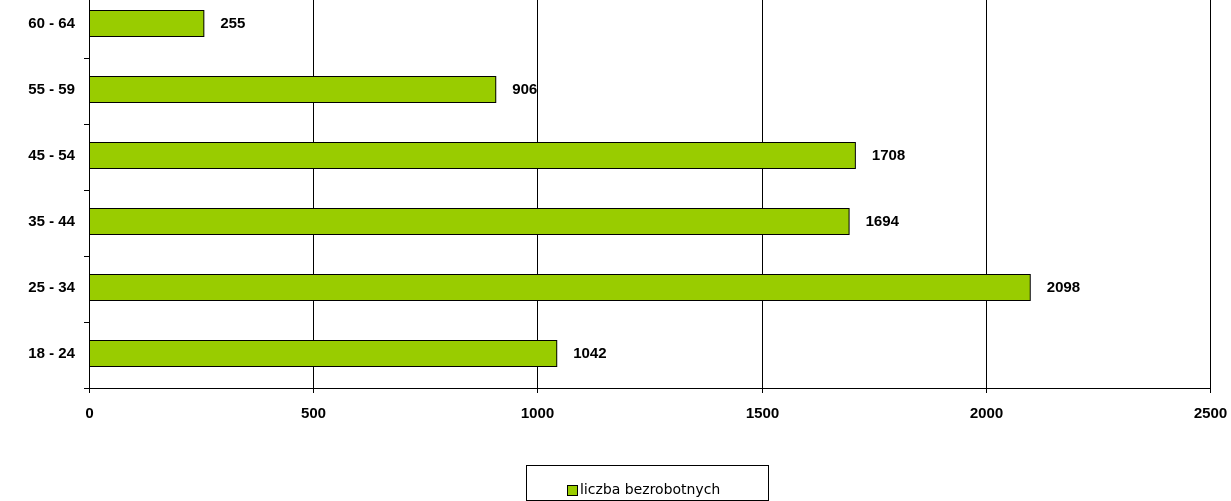  Describe the element at coordinates (650, 490) in the screenshot. I see `legend-label: liczba bezrobotnych` at that location.